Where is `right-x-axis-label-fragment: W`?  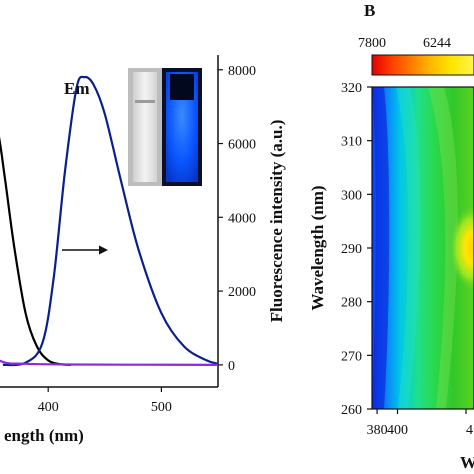
right-x-axis-label-fragment: W is located at coordinates (467, 462).